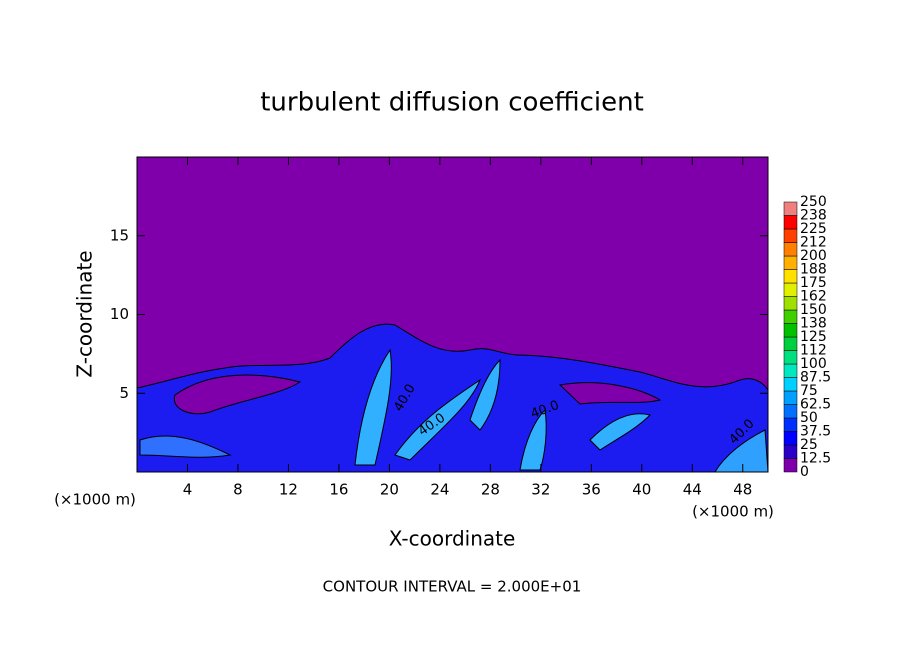 The height and width of the screenshot is (654, 904). I want to click on colorbar-label: 138, so click(813, 324).